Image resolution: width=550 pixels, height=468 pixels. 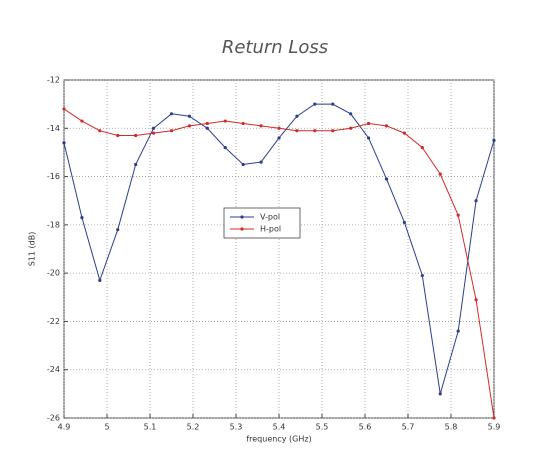 What do you see at coordinates (106, 427) in the screenshot?
I see `x-tick-label: 5` at bounding box center [106, 427].